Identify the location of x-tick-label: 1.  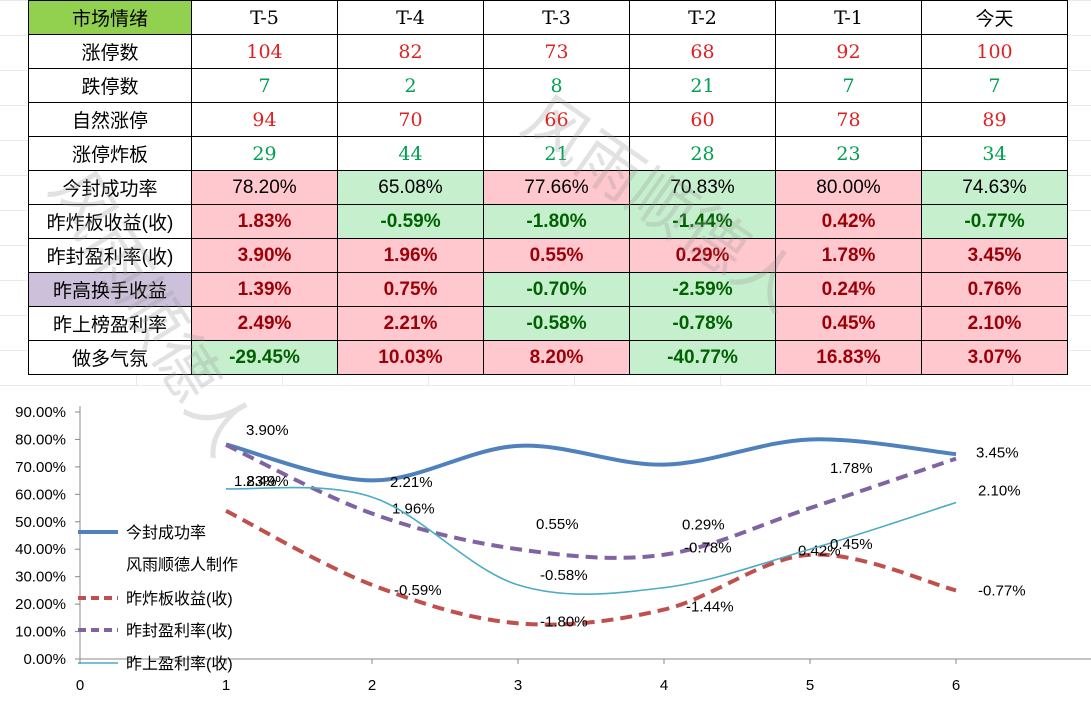
(226, 685).